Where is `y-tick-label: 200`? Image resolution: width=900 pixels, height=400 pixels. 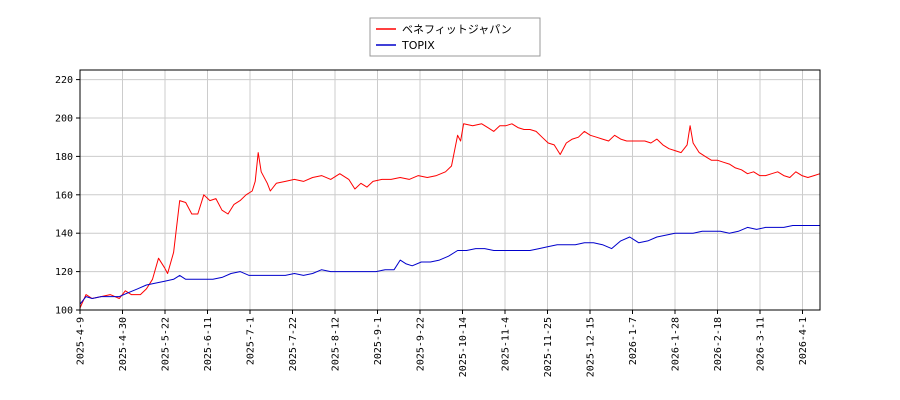 y-tick-label: 200 is located at coordinates (64, 119).